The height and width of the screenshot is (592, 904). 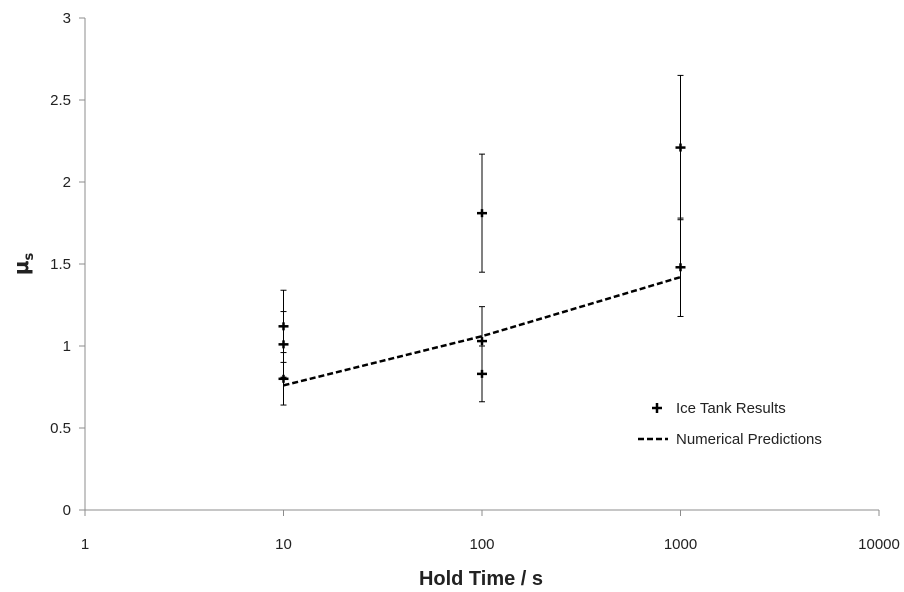 I want to click on x-axis-title: Hold Time / s, so click(x=481, y=579).